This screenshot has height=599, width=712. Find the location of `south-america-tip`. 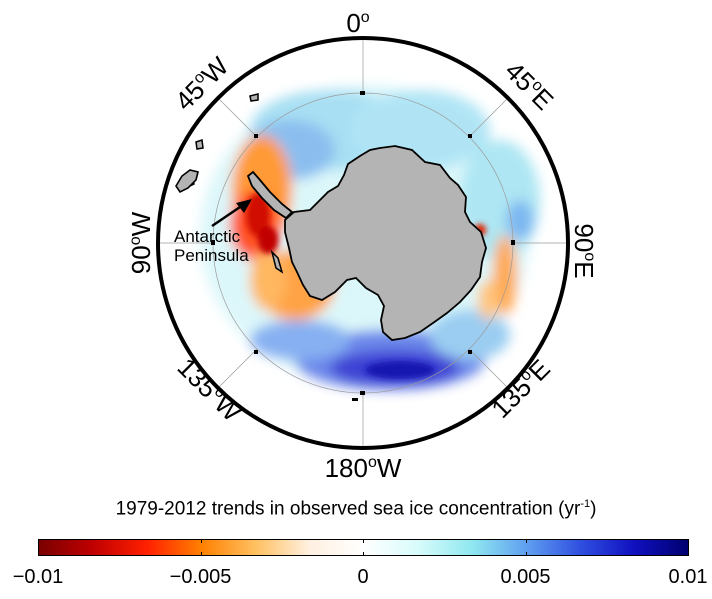

south-america-tip is located at coordinates (187, 181).